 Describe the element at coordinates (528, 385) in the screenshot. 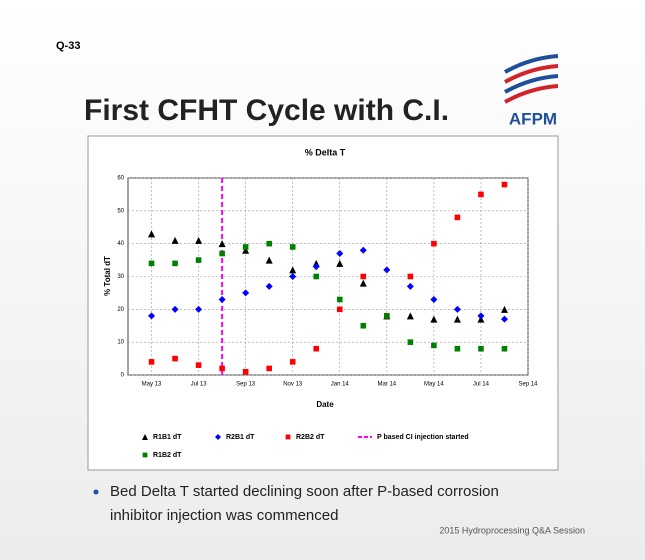

I see `x-tick-label: Sep 14` at that location.